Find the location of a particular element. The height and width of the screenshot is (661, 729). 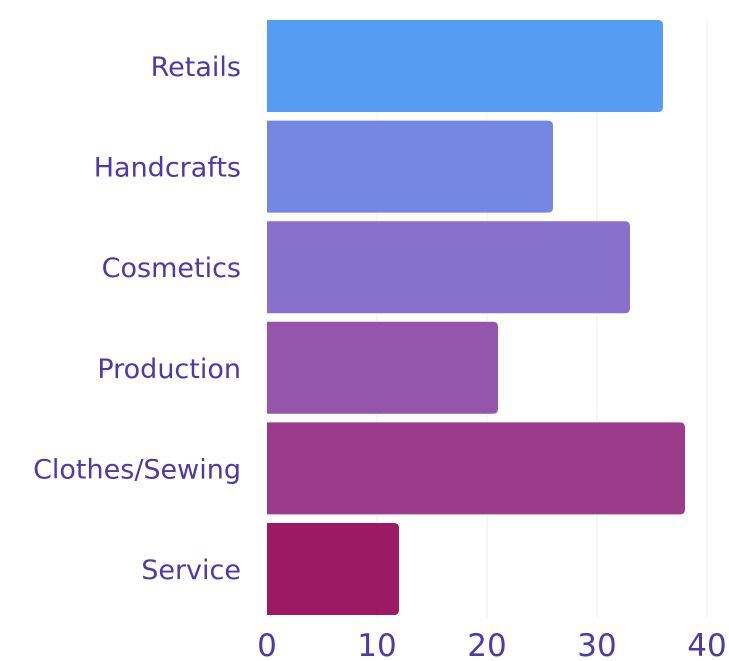

x-tick-label: 20 is located at coordinates (486, 644).